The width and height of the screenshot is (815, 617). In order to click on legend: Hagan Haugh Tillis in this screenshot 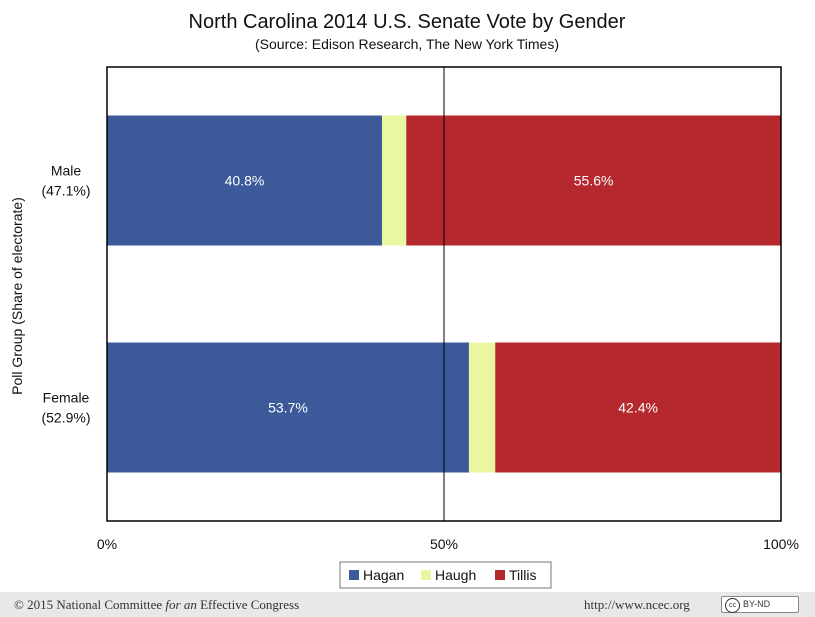, I will do `click(445, 575)`.